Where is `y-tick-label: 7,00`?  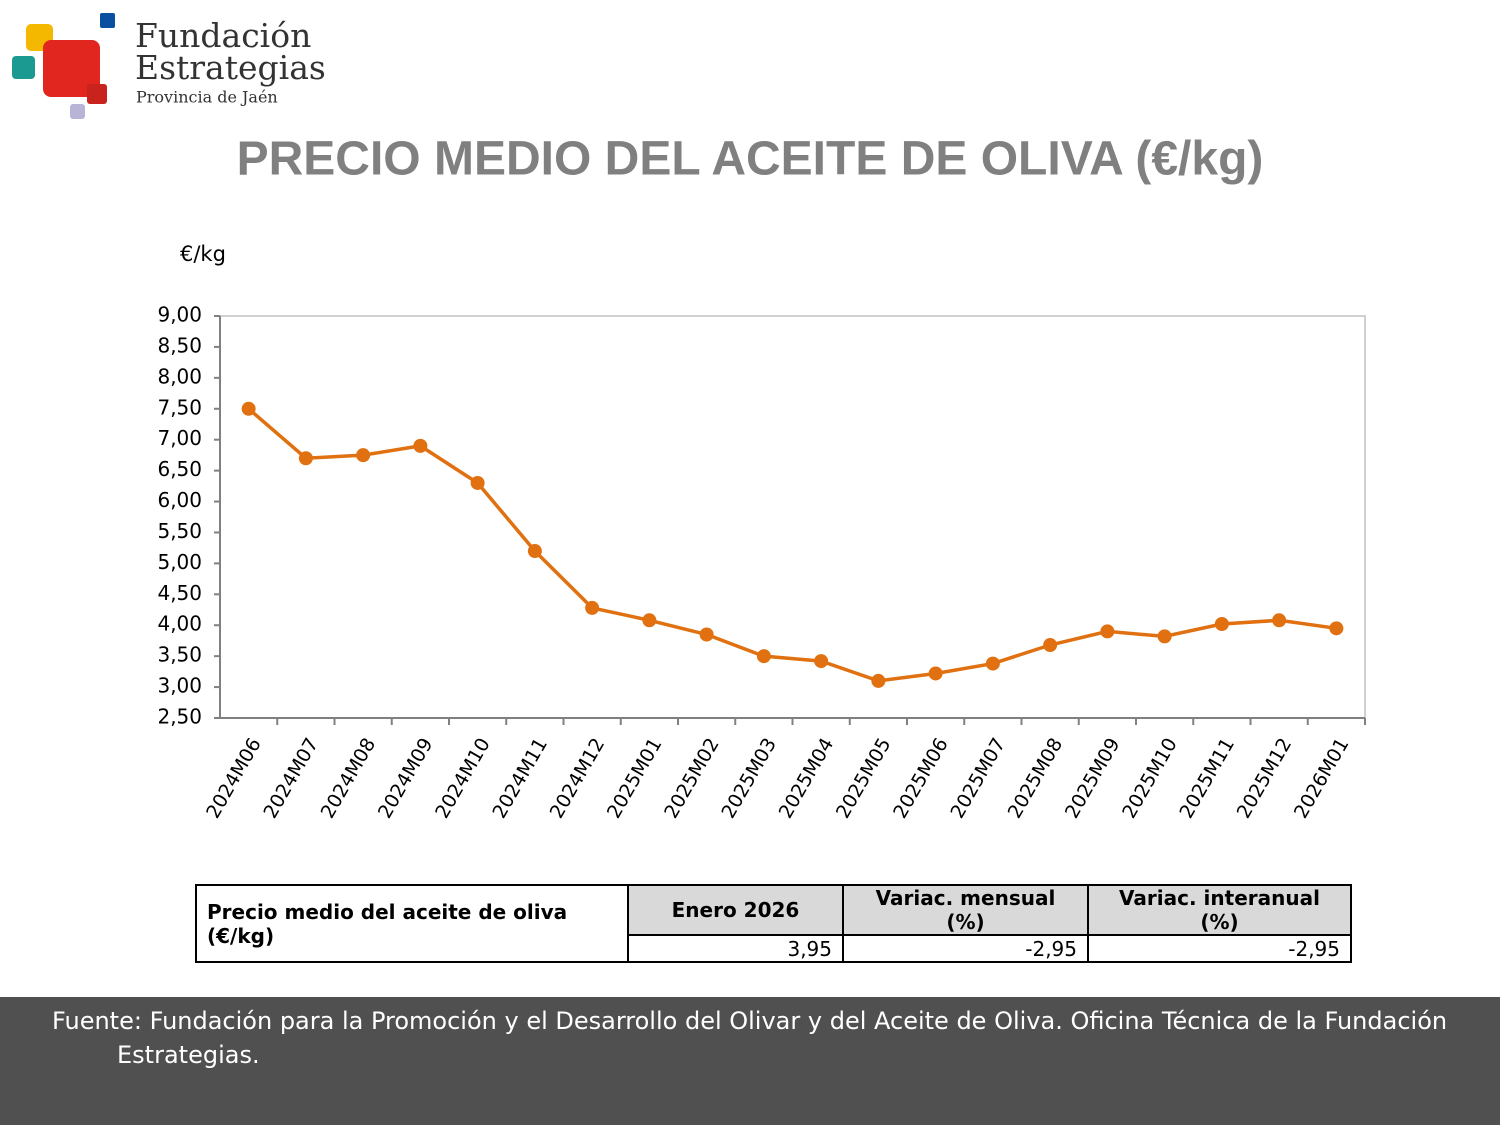
y-tick-label: 7,00 is located at coordinates (179, 438).